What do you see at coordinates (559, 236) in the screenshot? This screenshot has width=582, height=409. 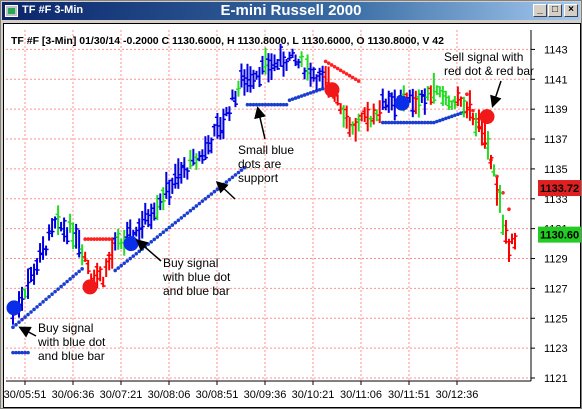 I see `price-tag-label: 1130.60` at bounding box center [559, 236].